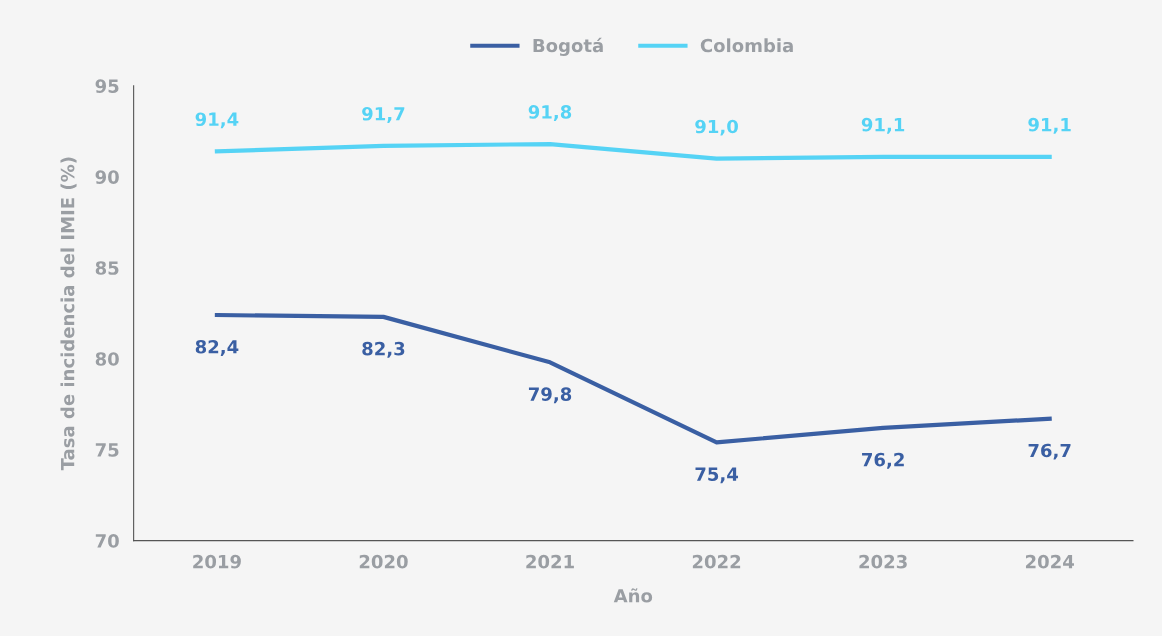 The height and width of the screenshot is (636, 1162). Describe the element at coordinates (717, 475) in the screenshot. I see `data-label: 75,4` at that location.